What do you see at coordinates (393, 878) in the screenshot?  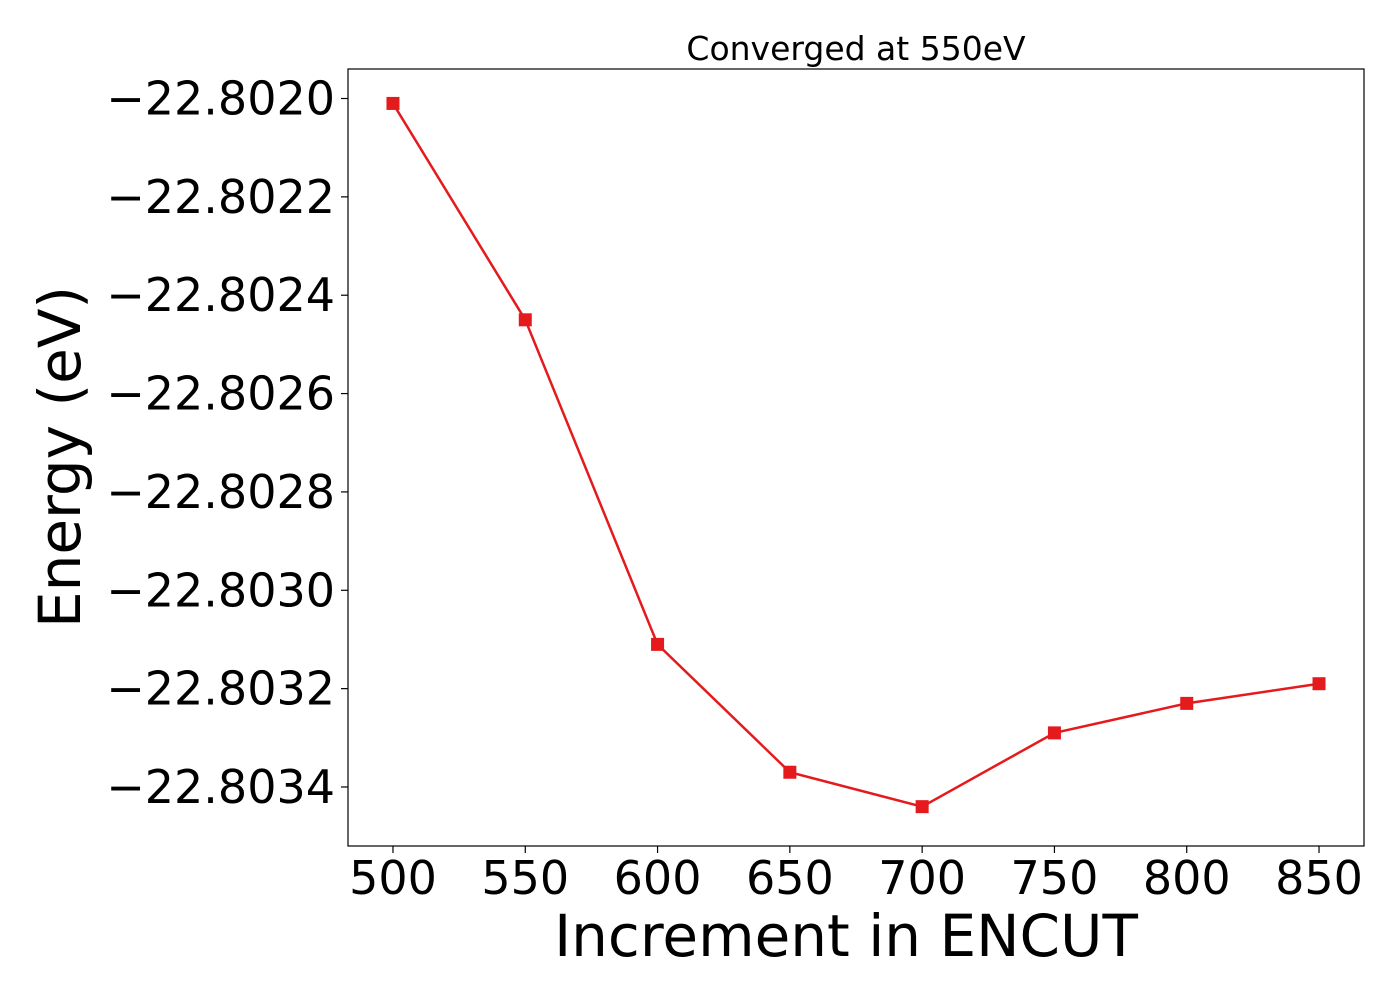 I see `x-tick-label: 500` at bounding box center [393, 878].